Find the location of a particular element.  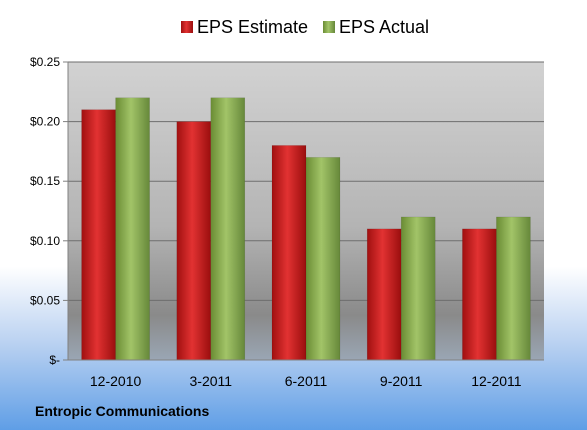

x-tick-label: 6-2011 is located at coordinates (306, 381).